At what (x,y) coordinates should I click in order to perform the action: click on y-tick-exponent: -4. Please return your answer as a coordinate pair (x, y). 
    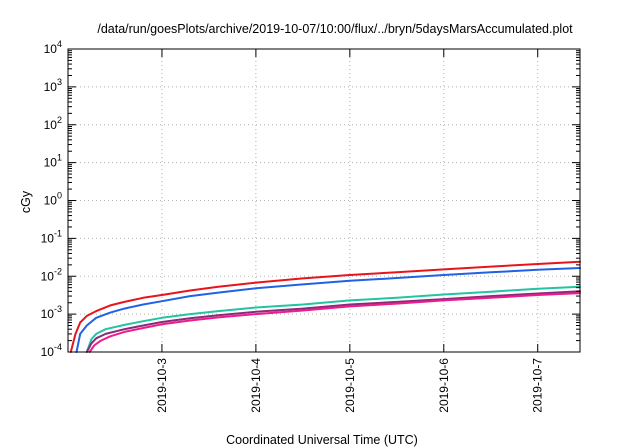
    Looking at the image, I should click on (58, 347).